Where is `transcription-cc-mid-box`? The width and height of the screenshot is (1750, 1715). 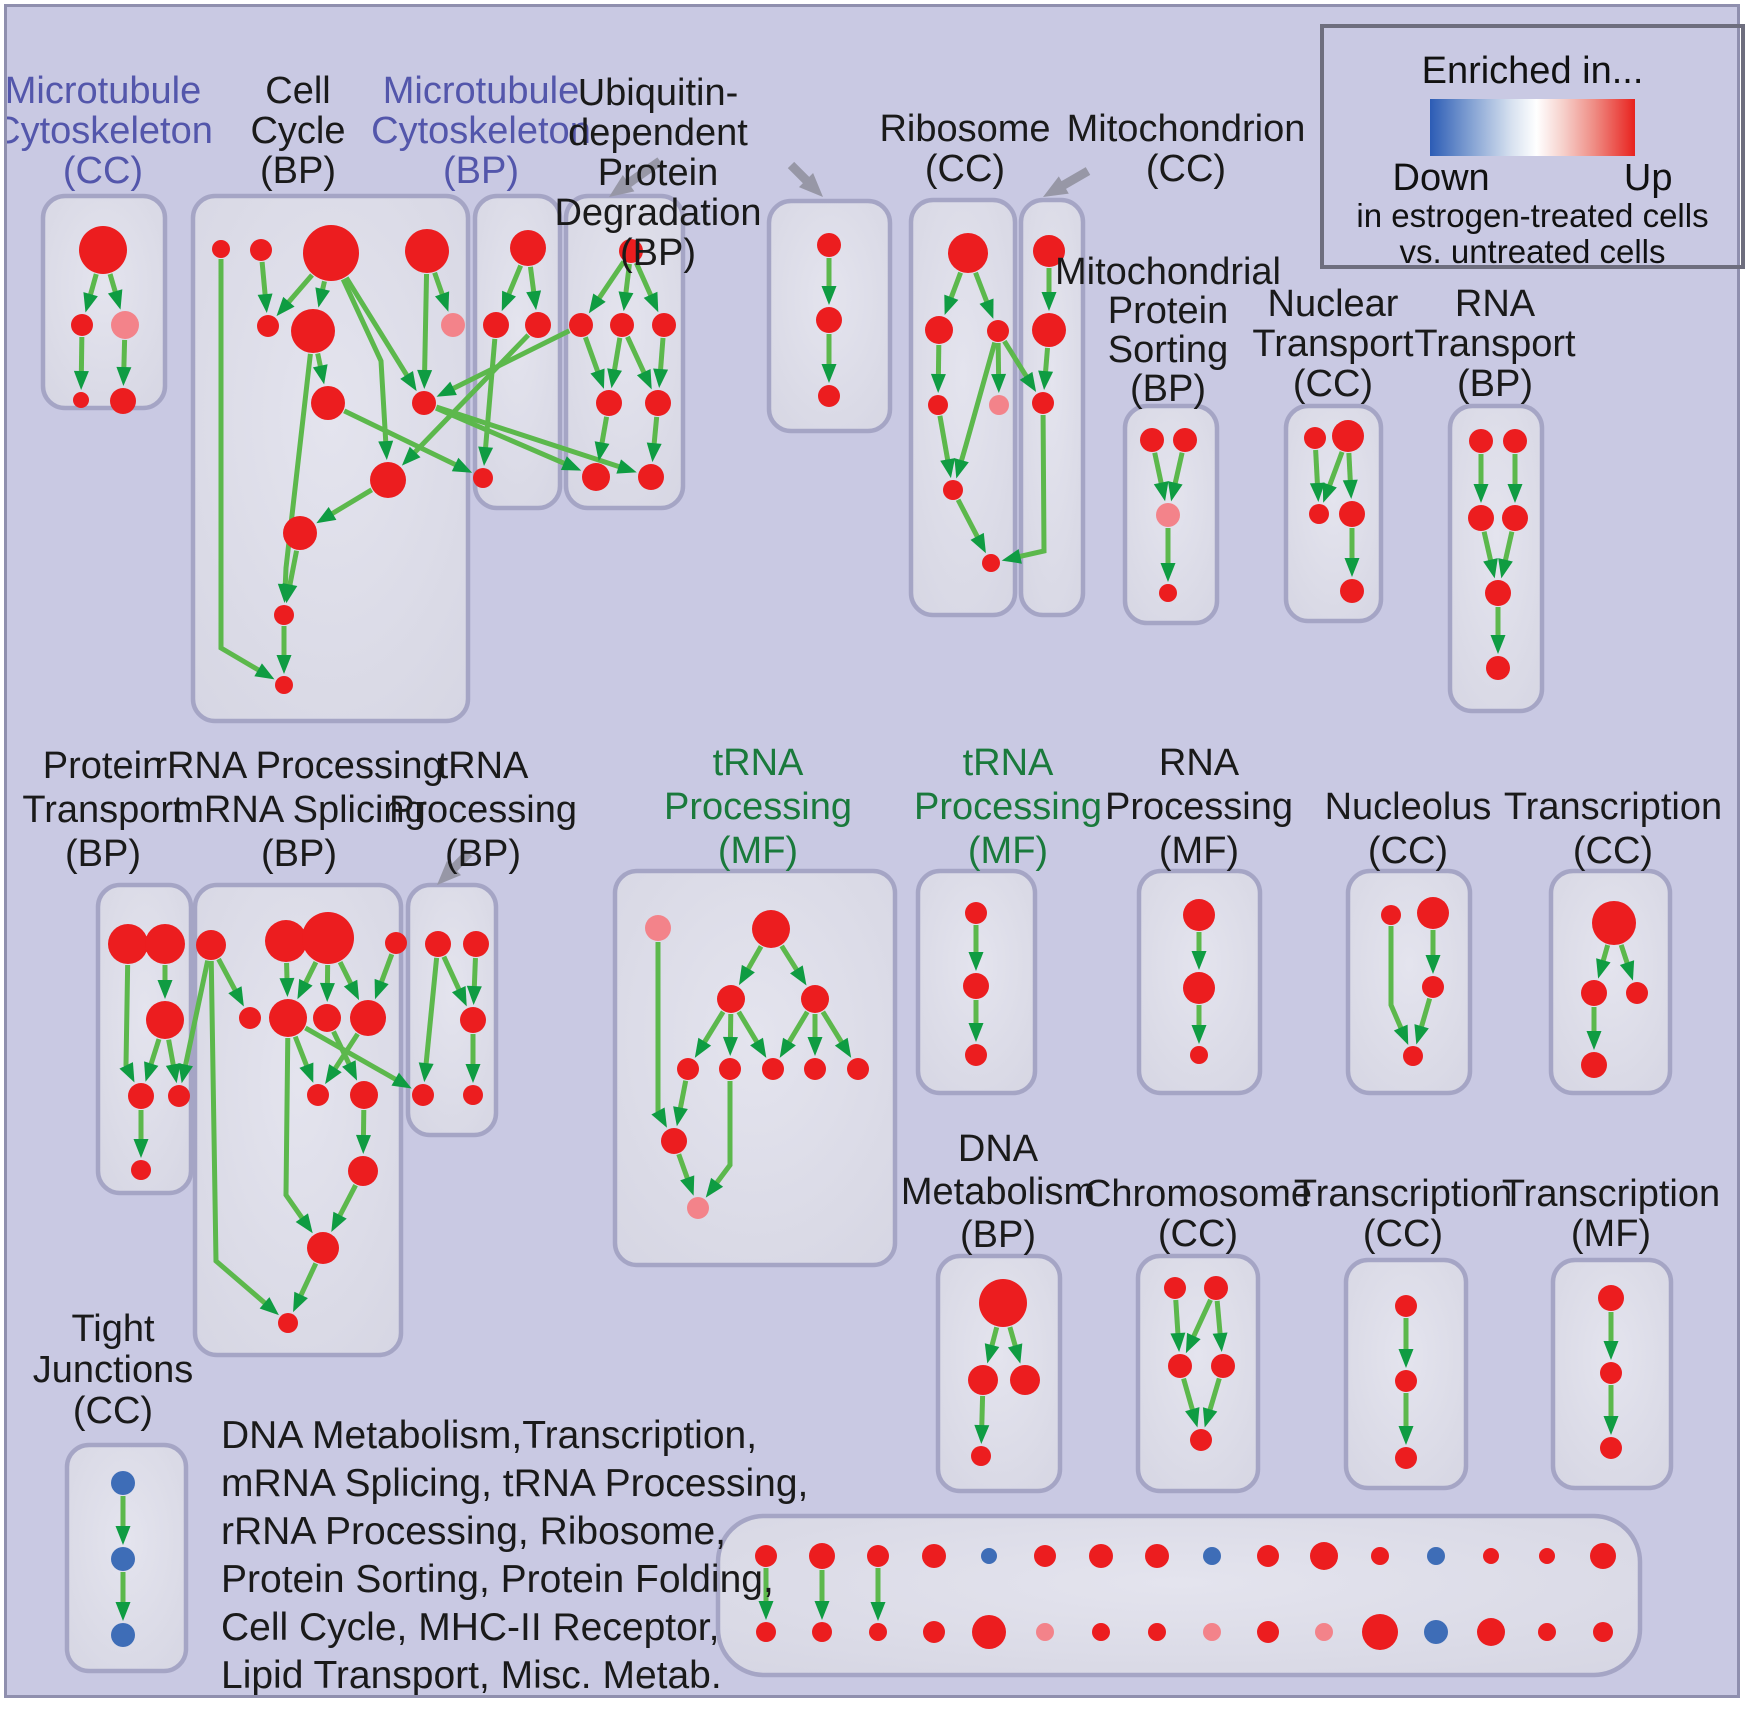 transcription-cc-mid-box is located at coordinates (1610, 982).